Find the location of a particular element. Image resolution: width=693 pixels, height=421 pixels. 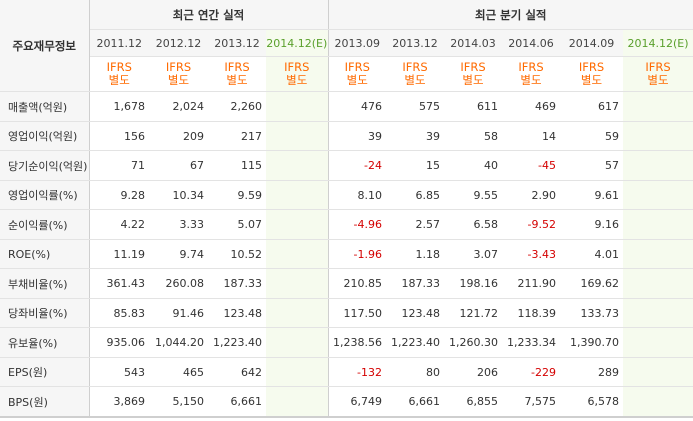

table-cell: 2,024 is located at coordinates (178, 106).